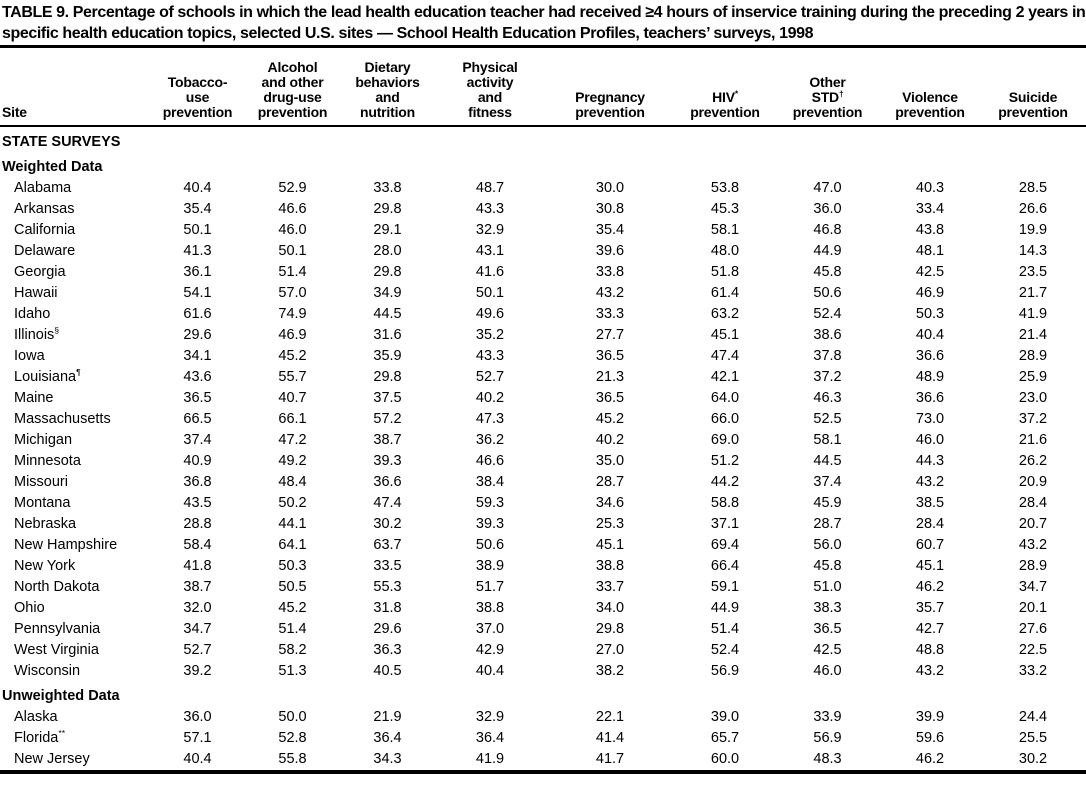 The height and width of the screenshot is (794, 1086). What do you see at coordinates (197, 335) in the screenshot?
I see `value-cell: 29.6` at bounding box center [197, 335].